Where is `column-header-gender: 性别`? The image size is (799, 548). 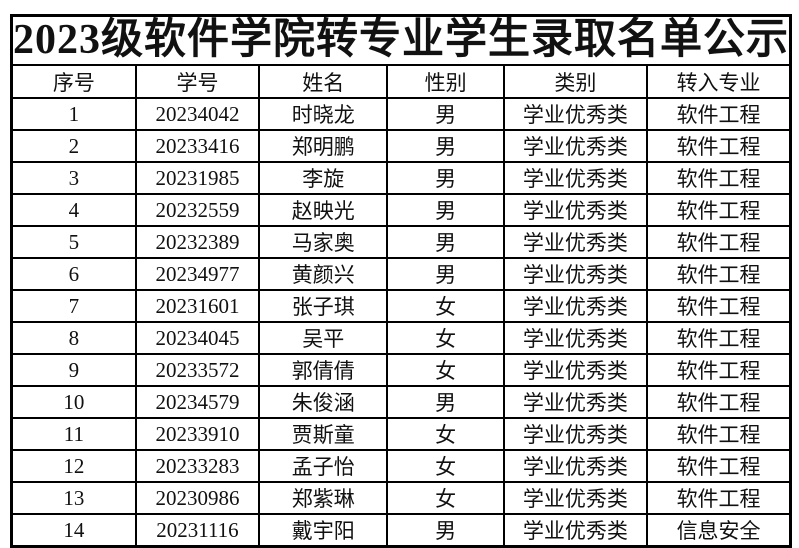
column-header-gender: 性别 is located at coordinates (445, 81).